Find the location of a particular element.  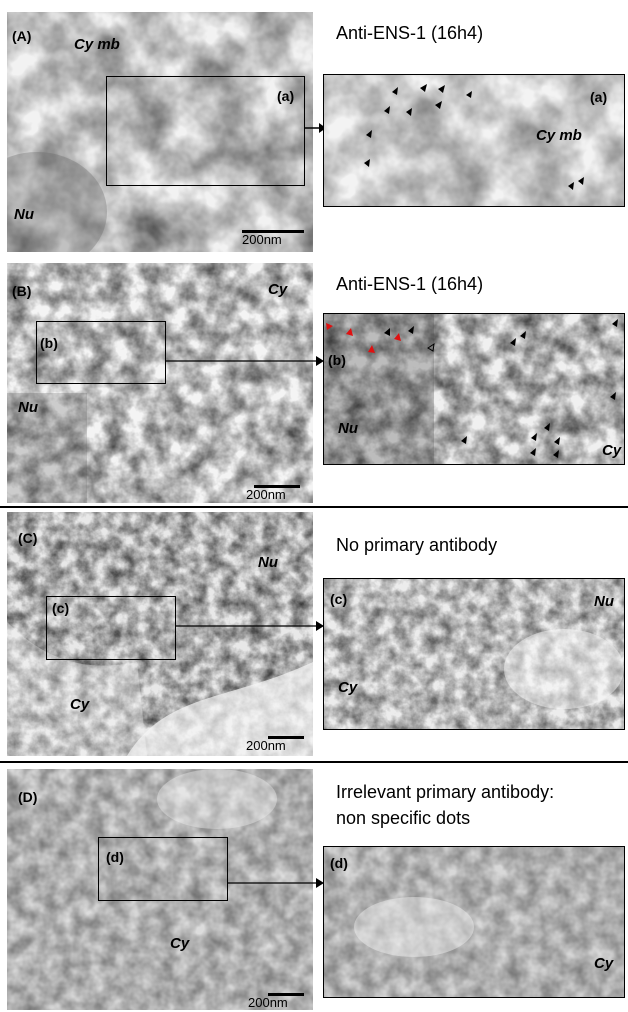

zoom-image-a: (a) Cy mb is located at coordinates (474, 140).